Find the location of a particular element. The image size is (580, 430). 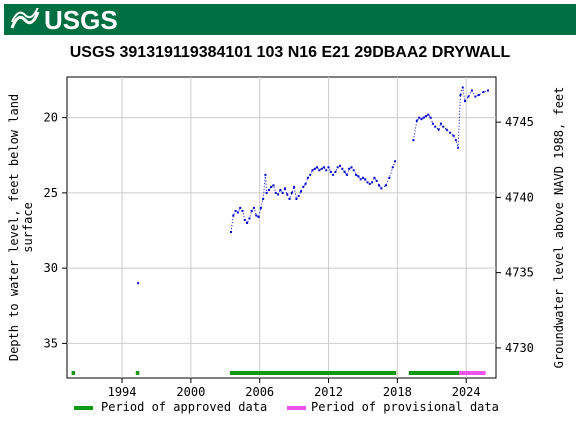

y-right-tick-label: 4730 is located at coordinates (519, 348).